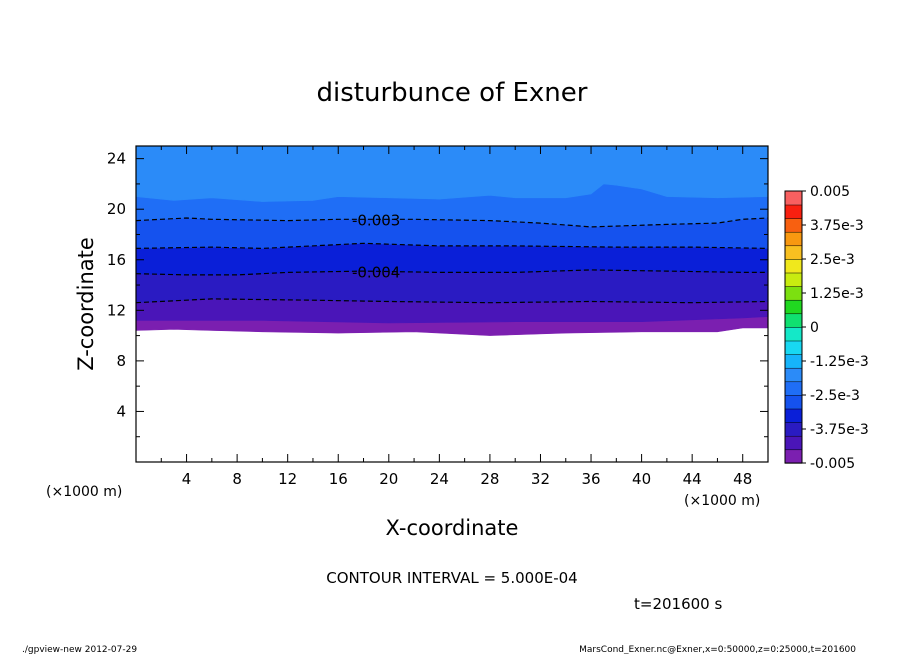  What do you see at coordinates (839, 362) in the screenshot?
I see `colorbar-tick-label: -1.25e-3` at bounding box center [839, 362].